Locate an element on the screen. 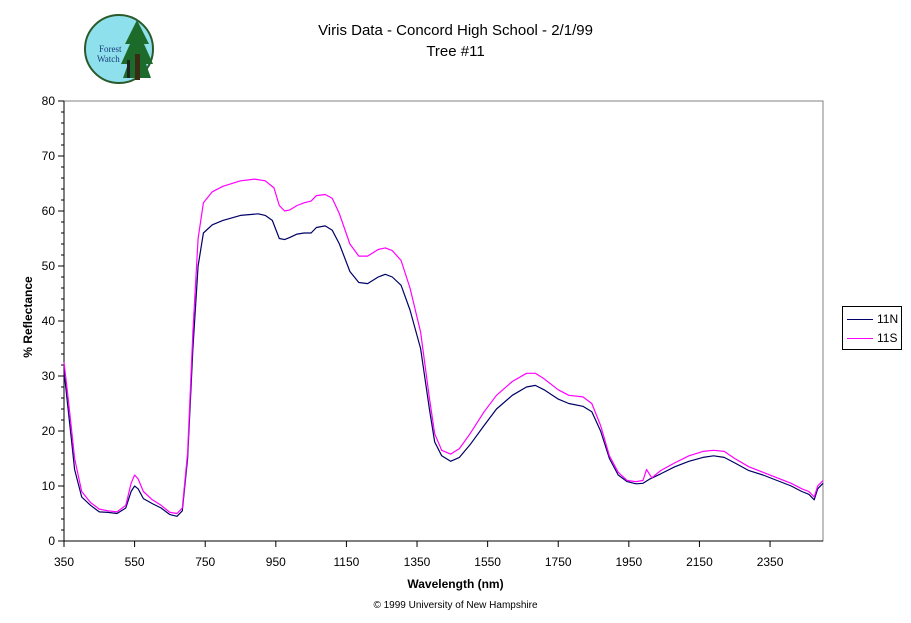  legend-item-11n: 11N is located at coordinates (872, 319).